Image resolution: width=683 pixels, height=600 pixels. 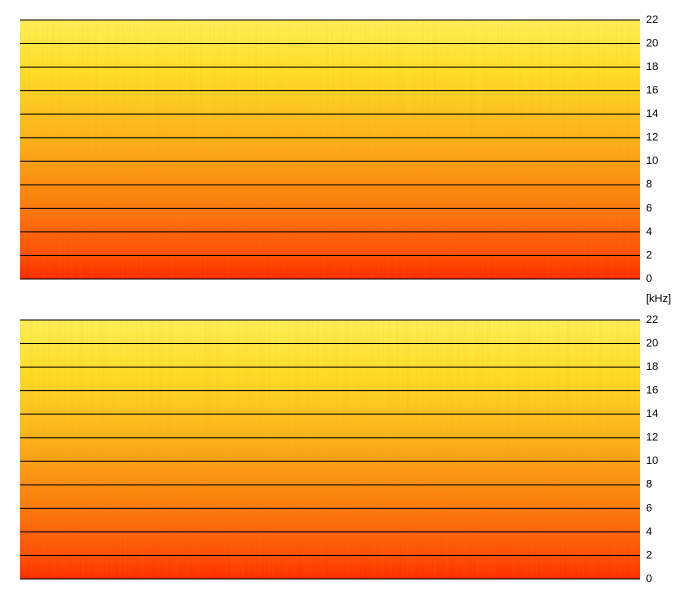 I want to click on y-axis-unit: [kHz], so click(x=658, y=299).